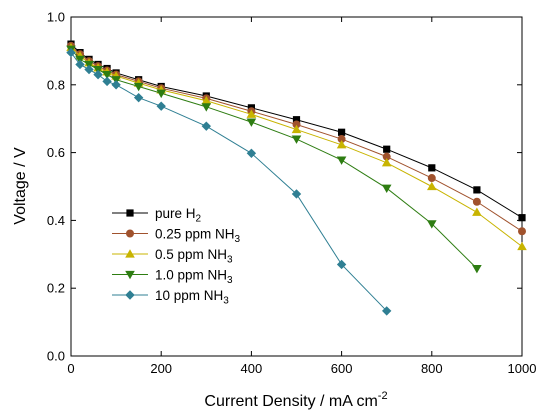 This screenshot has width=550, height=418. I want to click on x-tick-label: 0, so click(70, 368).